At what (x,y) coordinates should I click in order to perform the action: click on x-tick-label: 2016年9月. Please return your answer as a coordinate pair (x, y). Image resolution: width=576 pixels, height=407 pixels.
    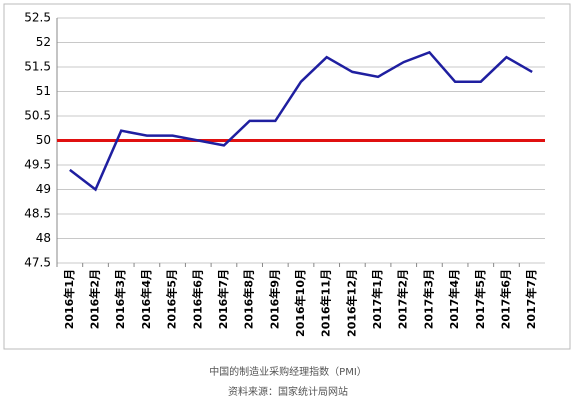
    Looking at the image, I should click on (274, 299).